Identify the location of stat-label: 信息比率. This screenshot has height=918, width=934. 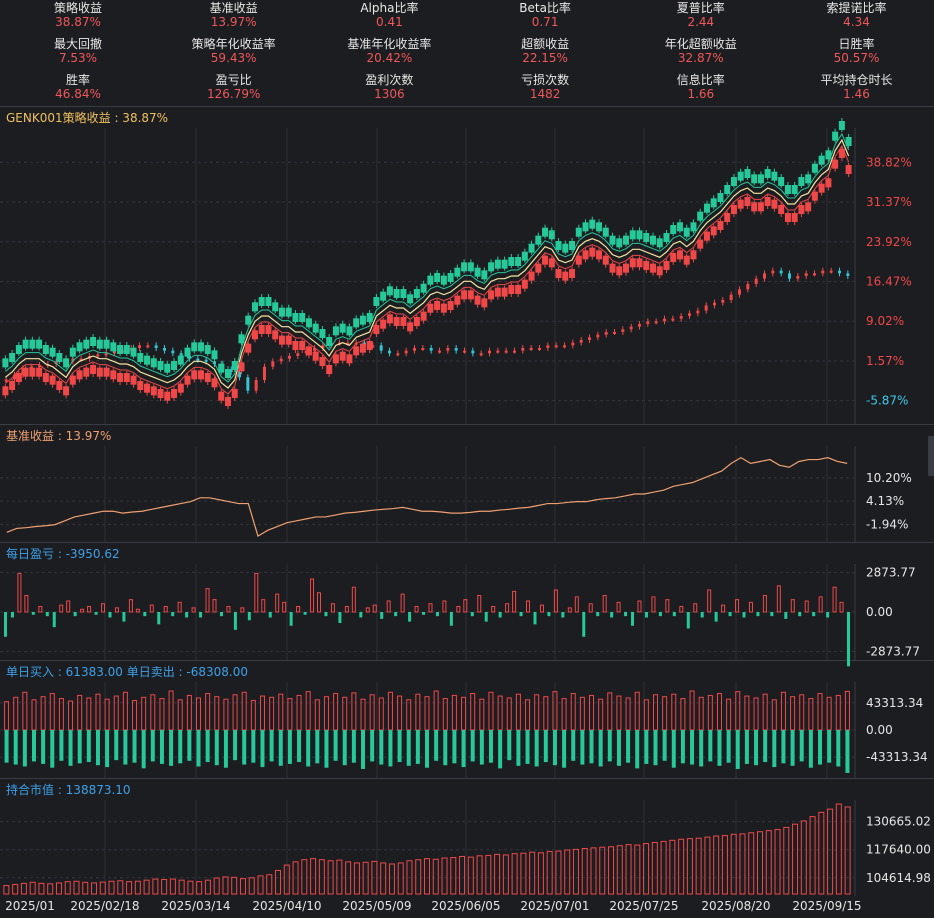
(700, 80).